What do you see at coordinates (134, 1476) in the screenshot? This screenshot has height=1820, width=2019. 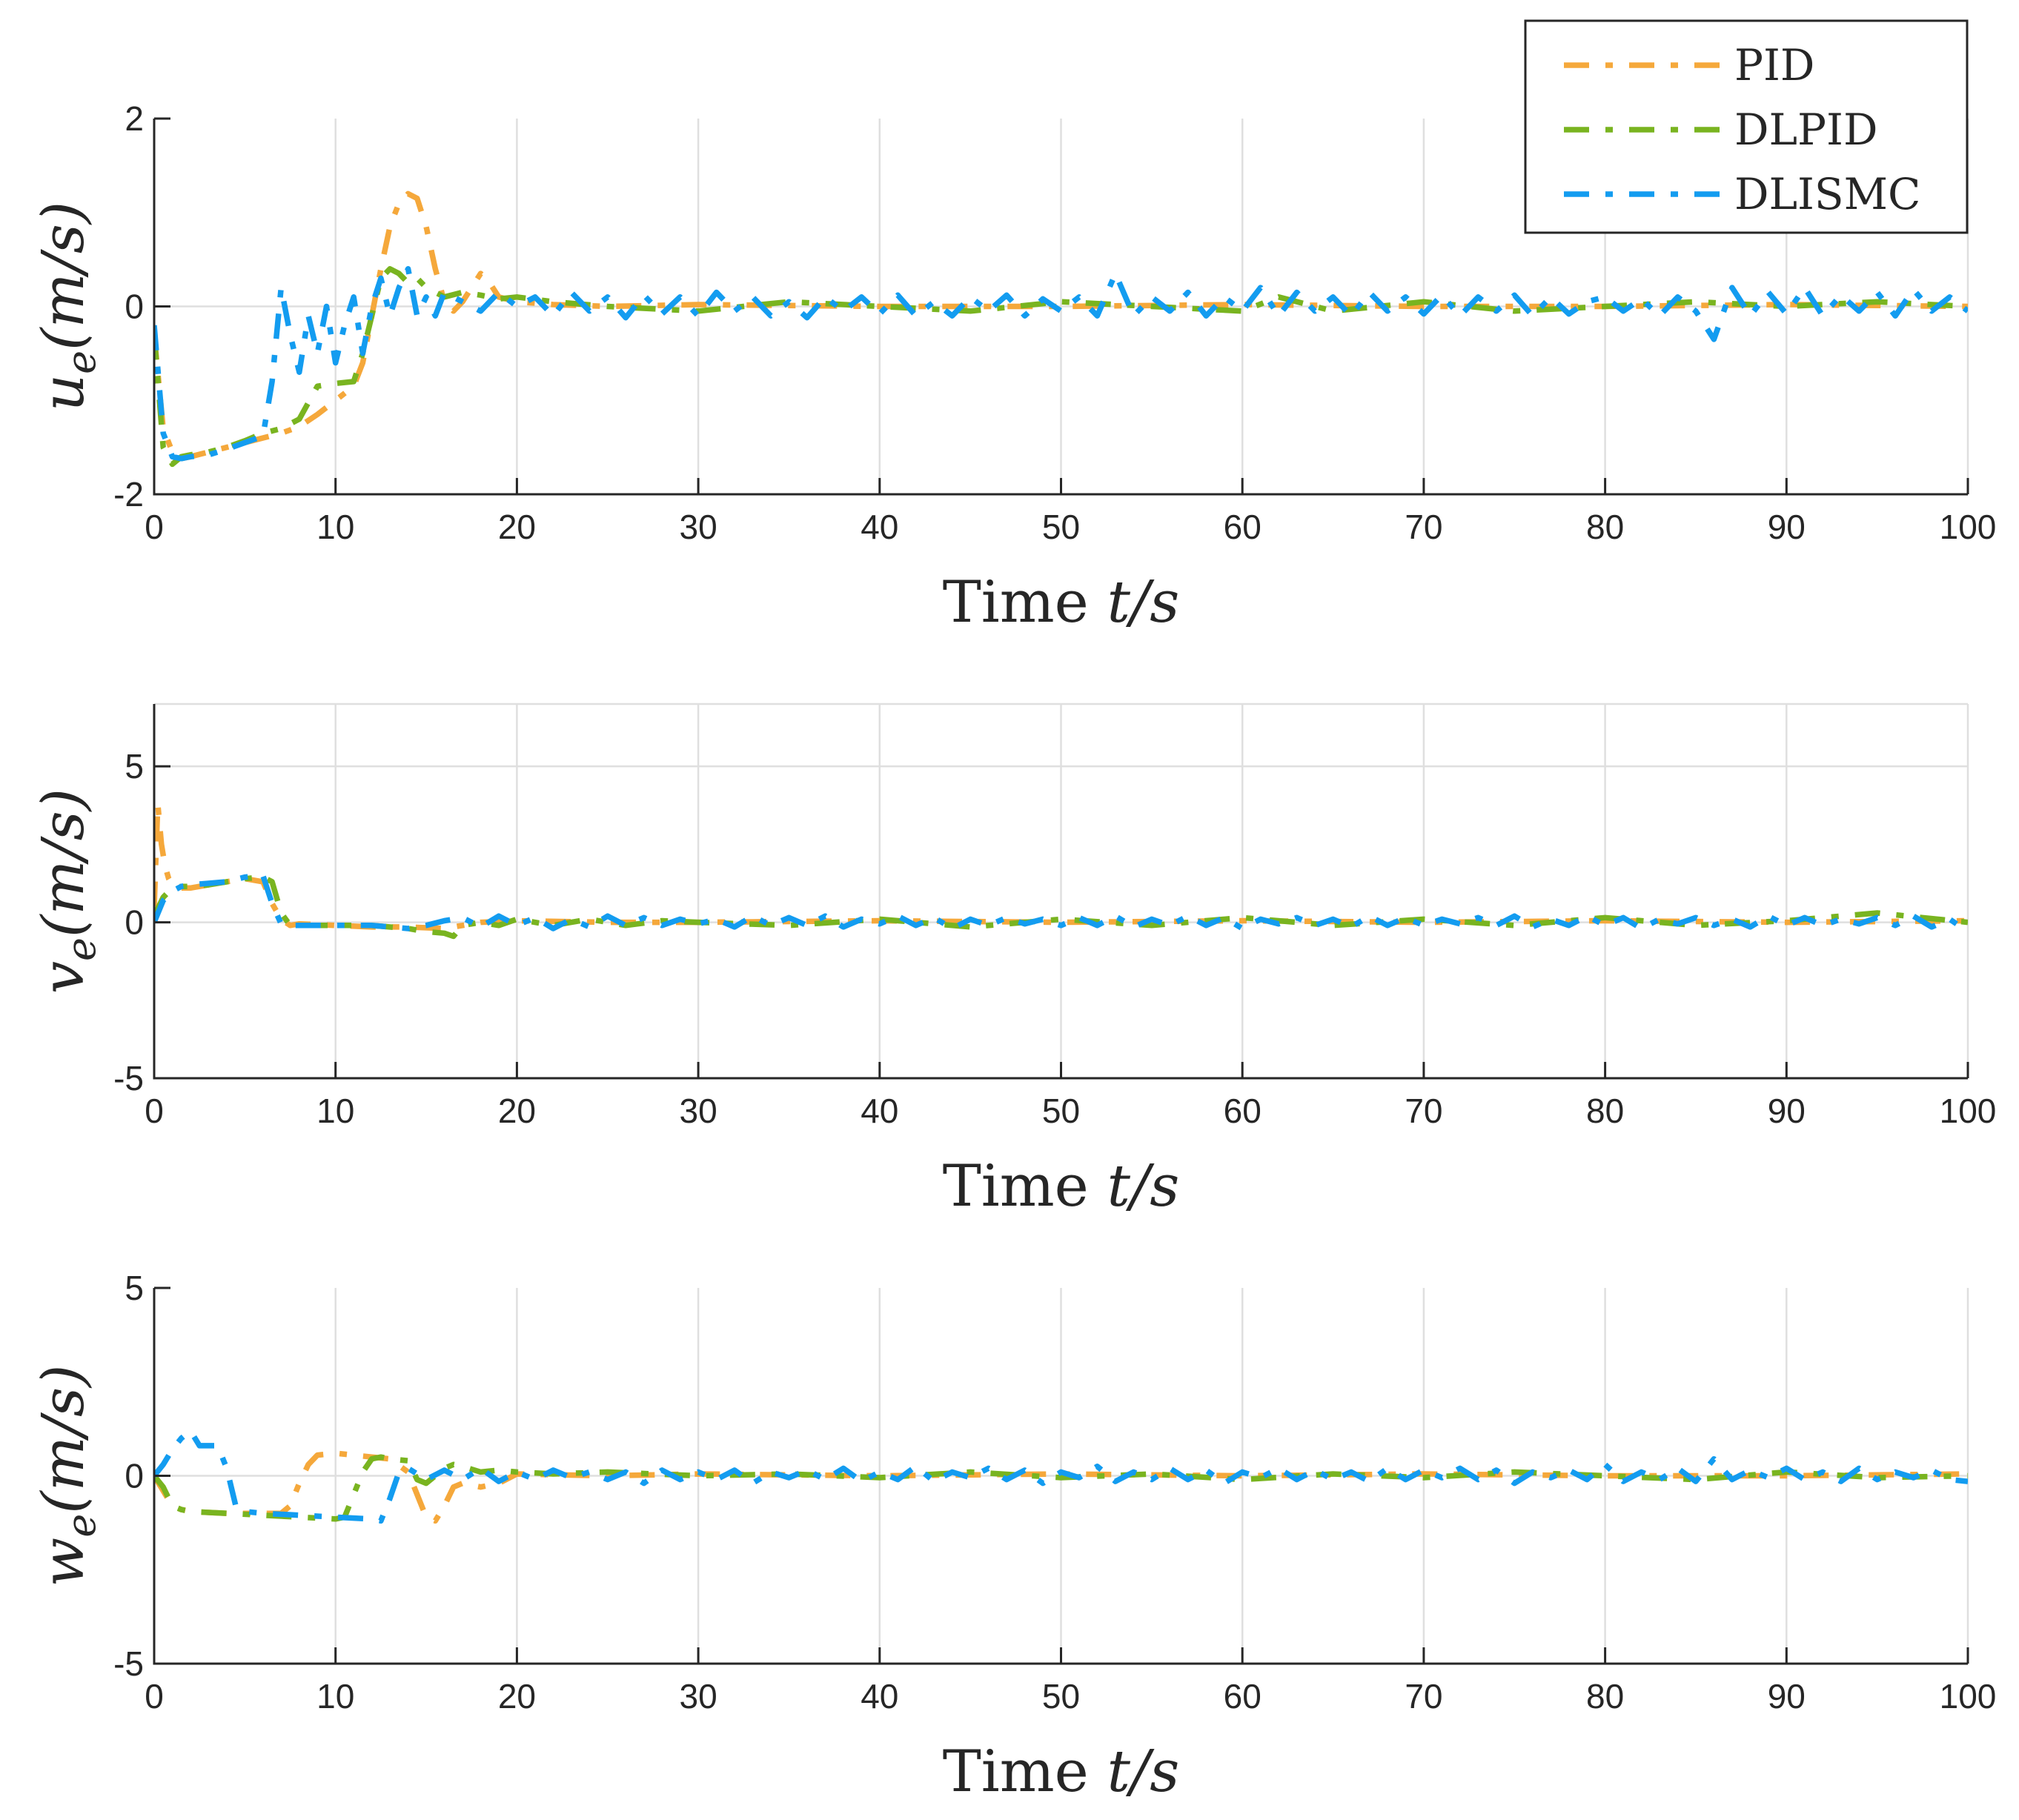 I see `y-tick-label-w-1: 0` at bounding box center [134, 1476].